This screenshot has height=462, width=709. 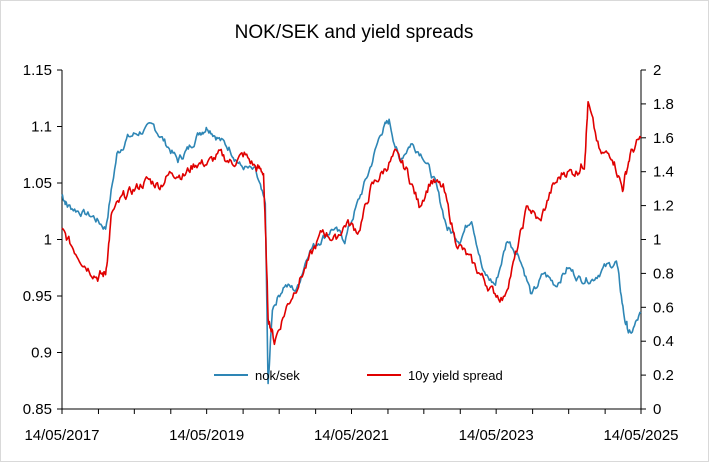 What do you see at coordinates (663, 273) in the screenshot?
I see `y2-tick-label: 0.8` at bounding box center [663, 273].